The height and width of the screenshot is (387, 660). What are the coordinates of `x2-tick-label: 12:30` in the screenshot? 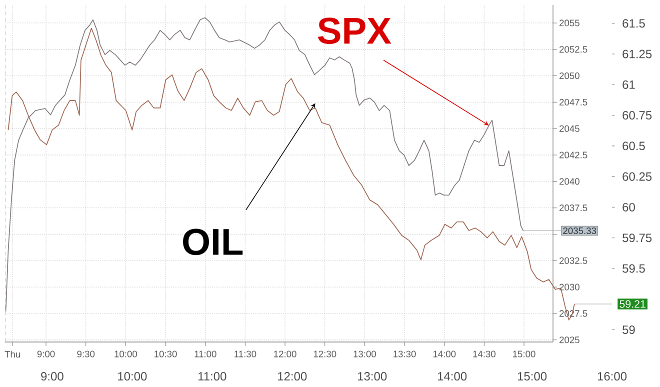 It's located at (325, 354).